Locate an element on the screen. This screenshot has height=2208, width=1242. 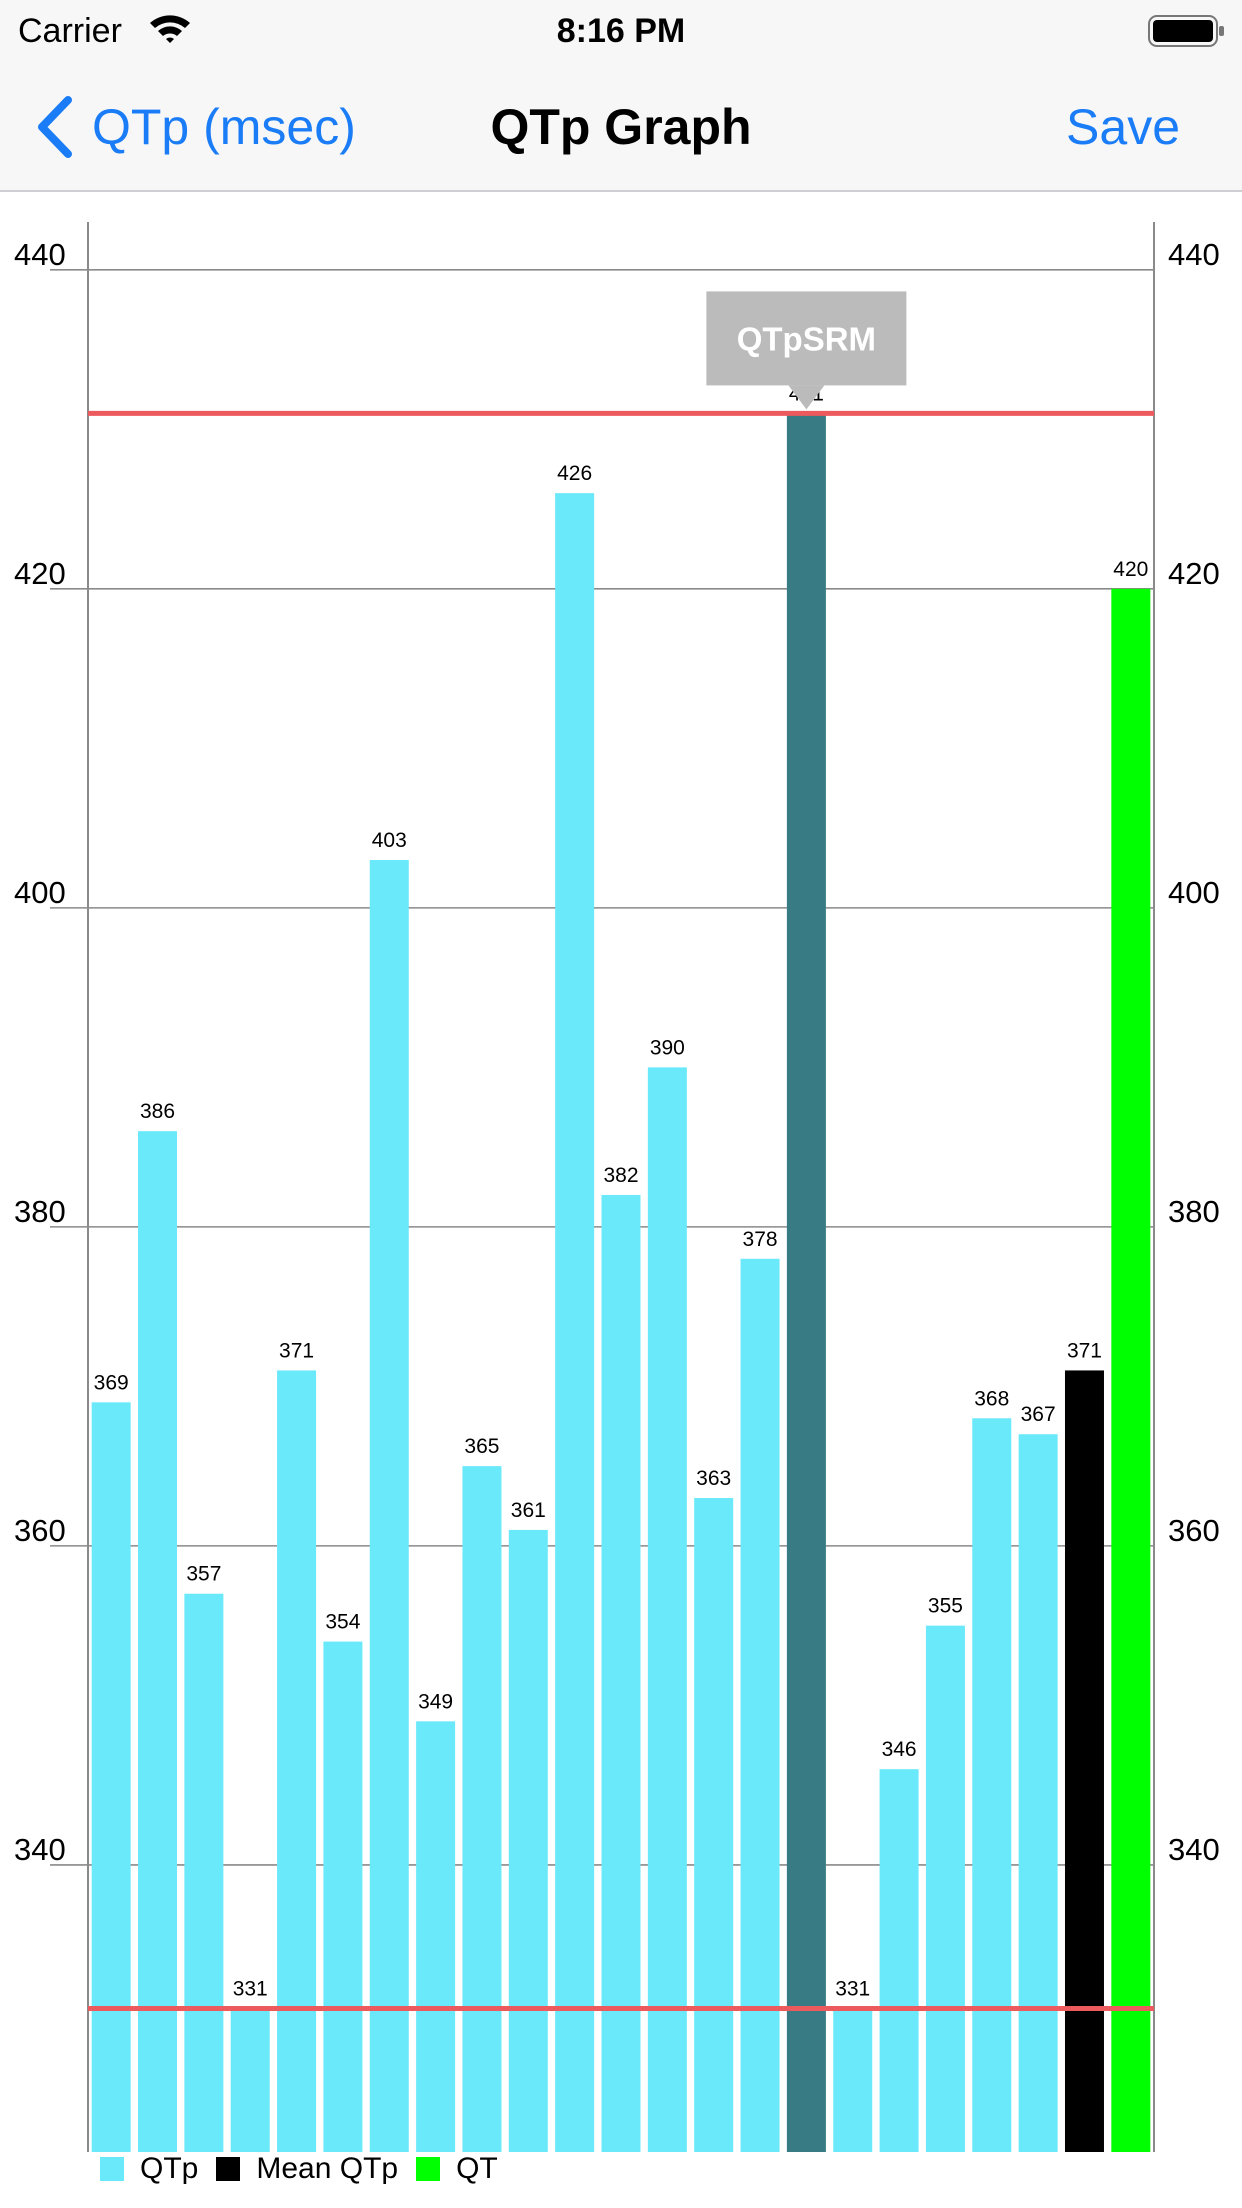
data-label: 368 is located at coordinates (991, 1398).